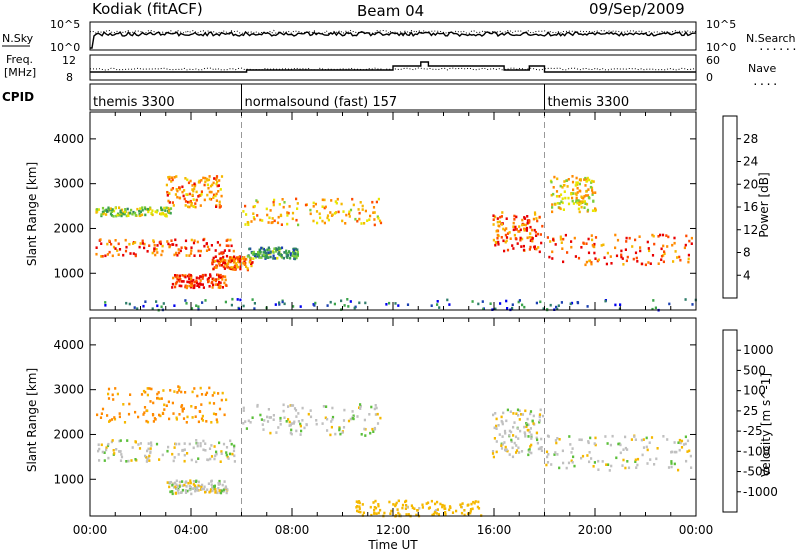  I want to click on colorbar-tick-label: 16, so click(750, 207).